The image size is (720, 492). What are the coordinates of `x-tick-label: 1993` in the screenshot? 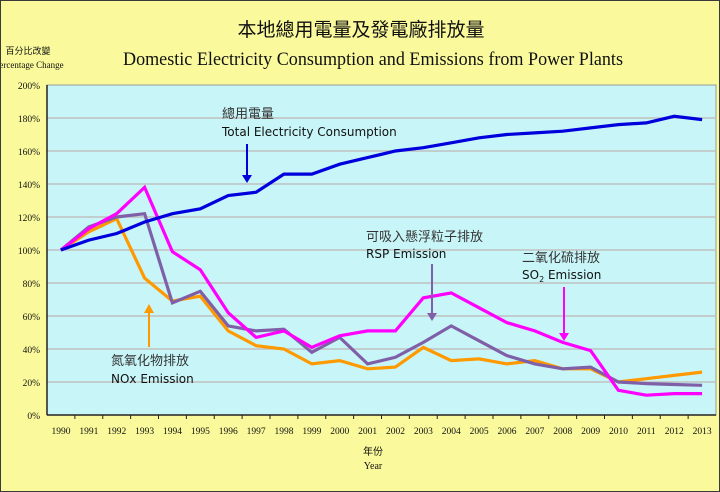 It's located at (144, 432).